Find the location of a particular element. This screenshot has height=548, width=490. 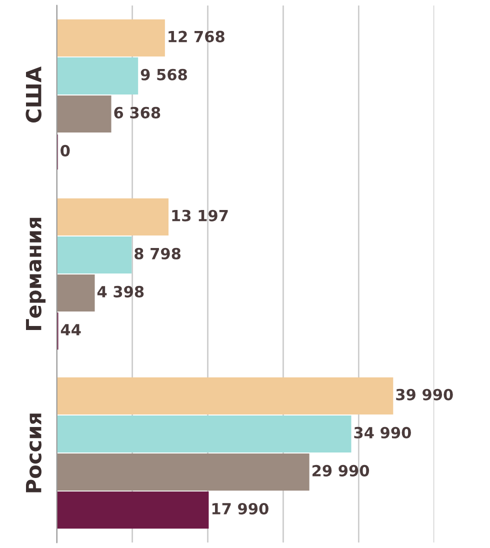

data-label: 4 398 is located at coordinates (120, 292).